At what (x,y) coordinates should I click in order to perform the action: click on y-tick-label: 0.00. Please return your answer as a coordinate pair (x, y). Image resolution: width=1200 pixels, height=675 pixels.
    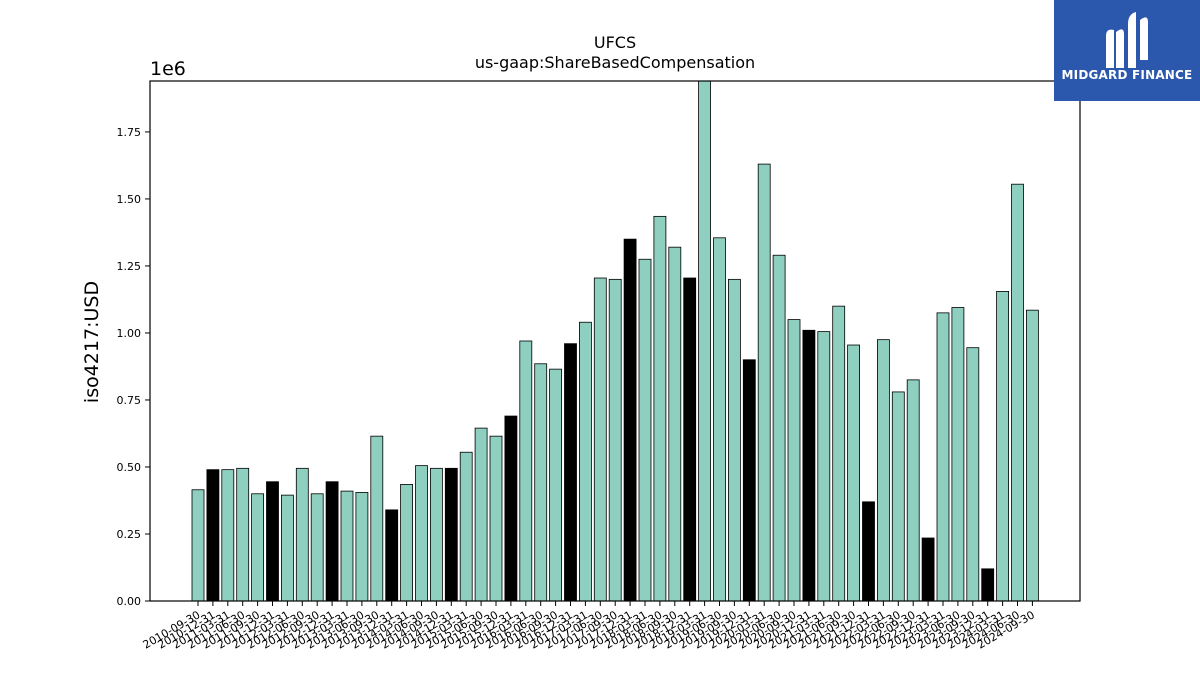
    Looking at the image, I should click on (129, 601).